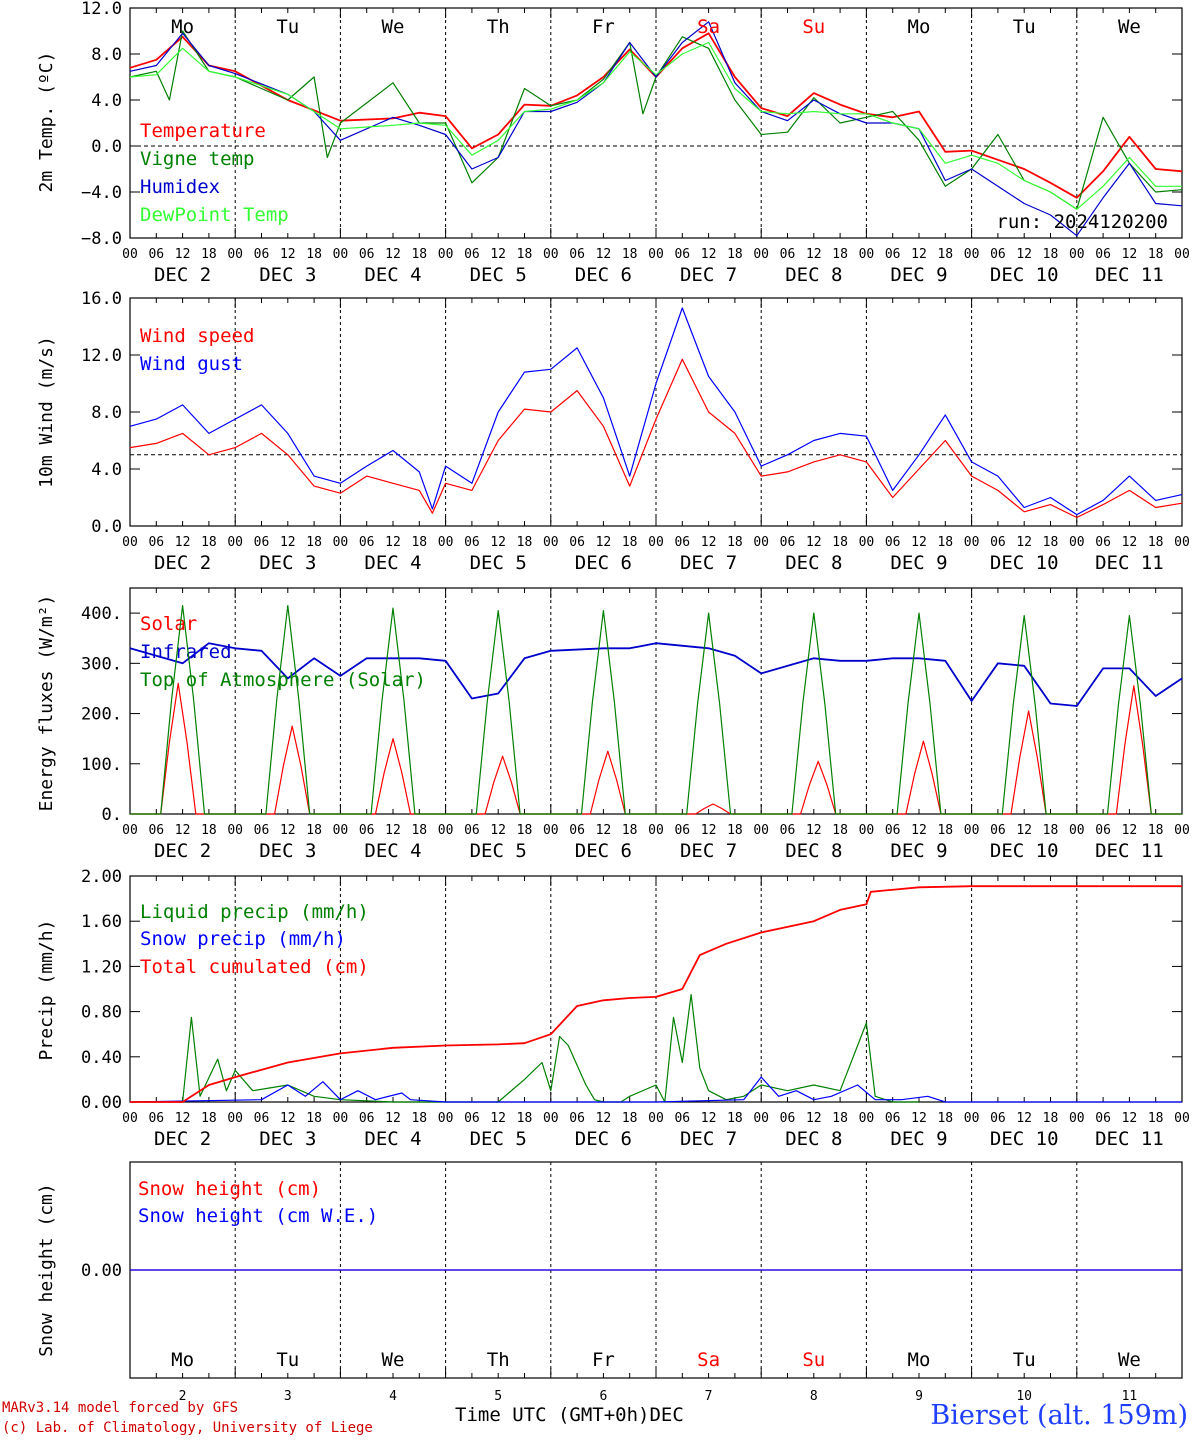 The width and height of the screenshot is (1194, 1440). What do you see at coordinates (919, 1360) in the screenshot?
I see `day-name-label: Mo` at bounding box center [919, 1360].